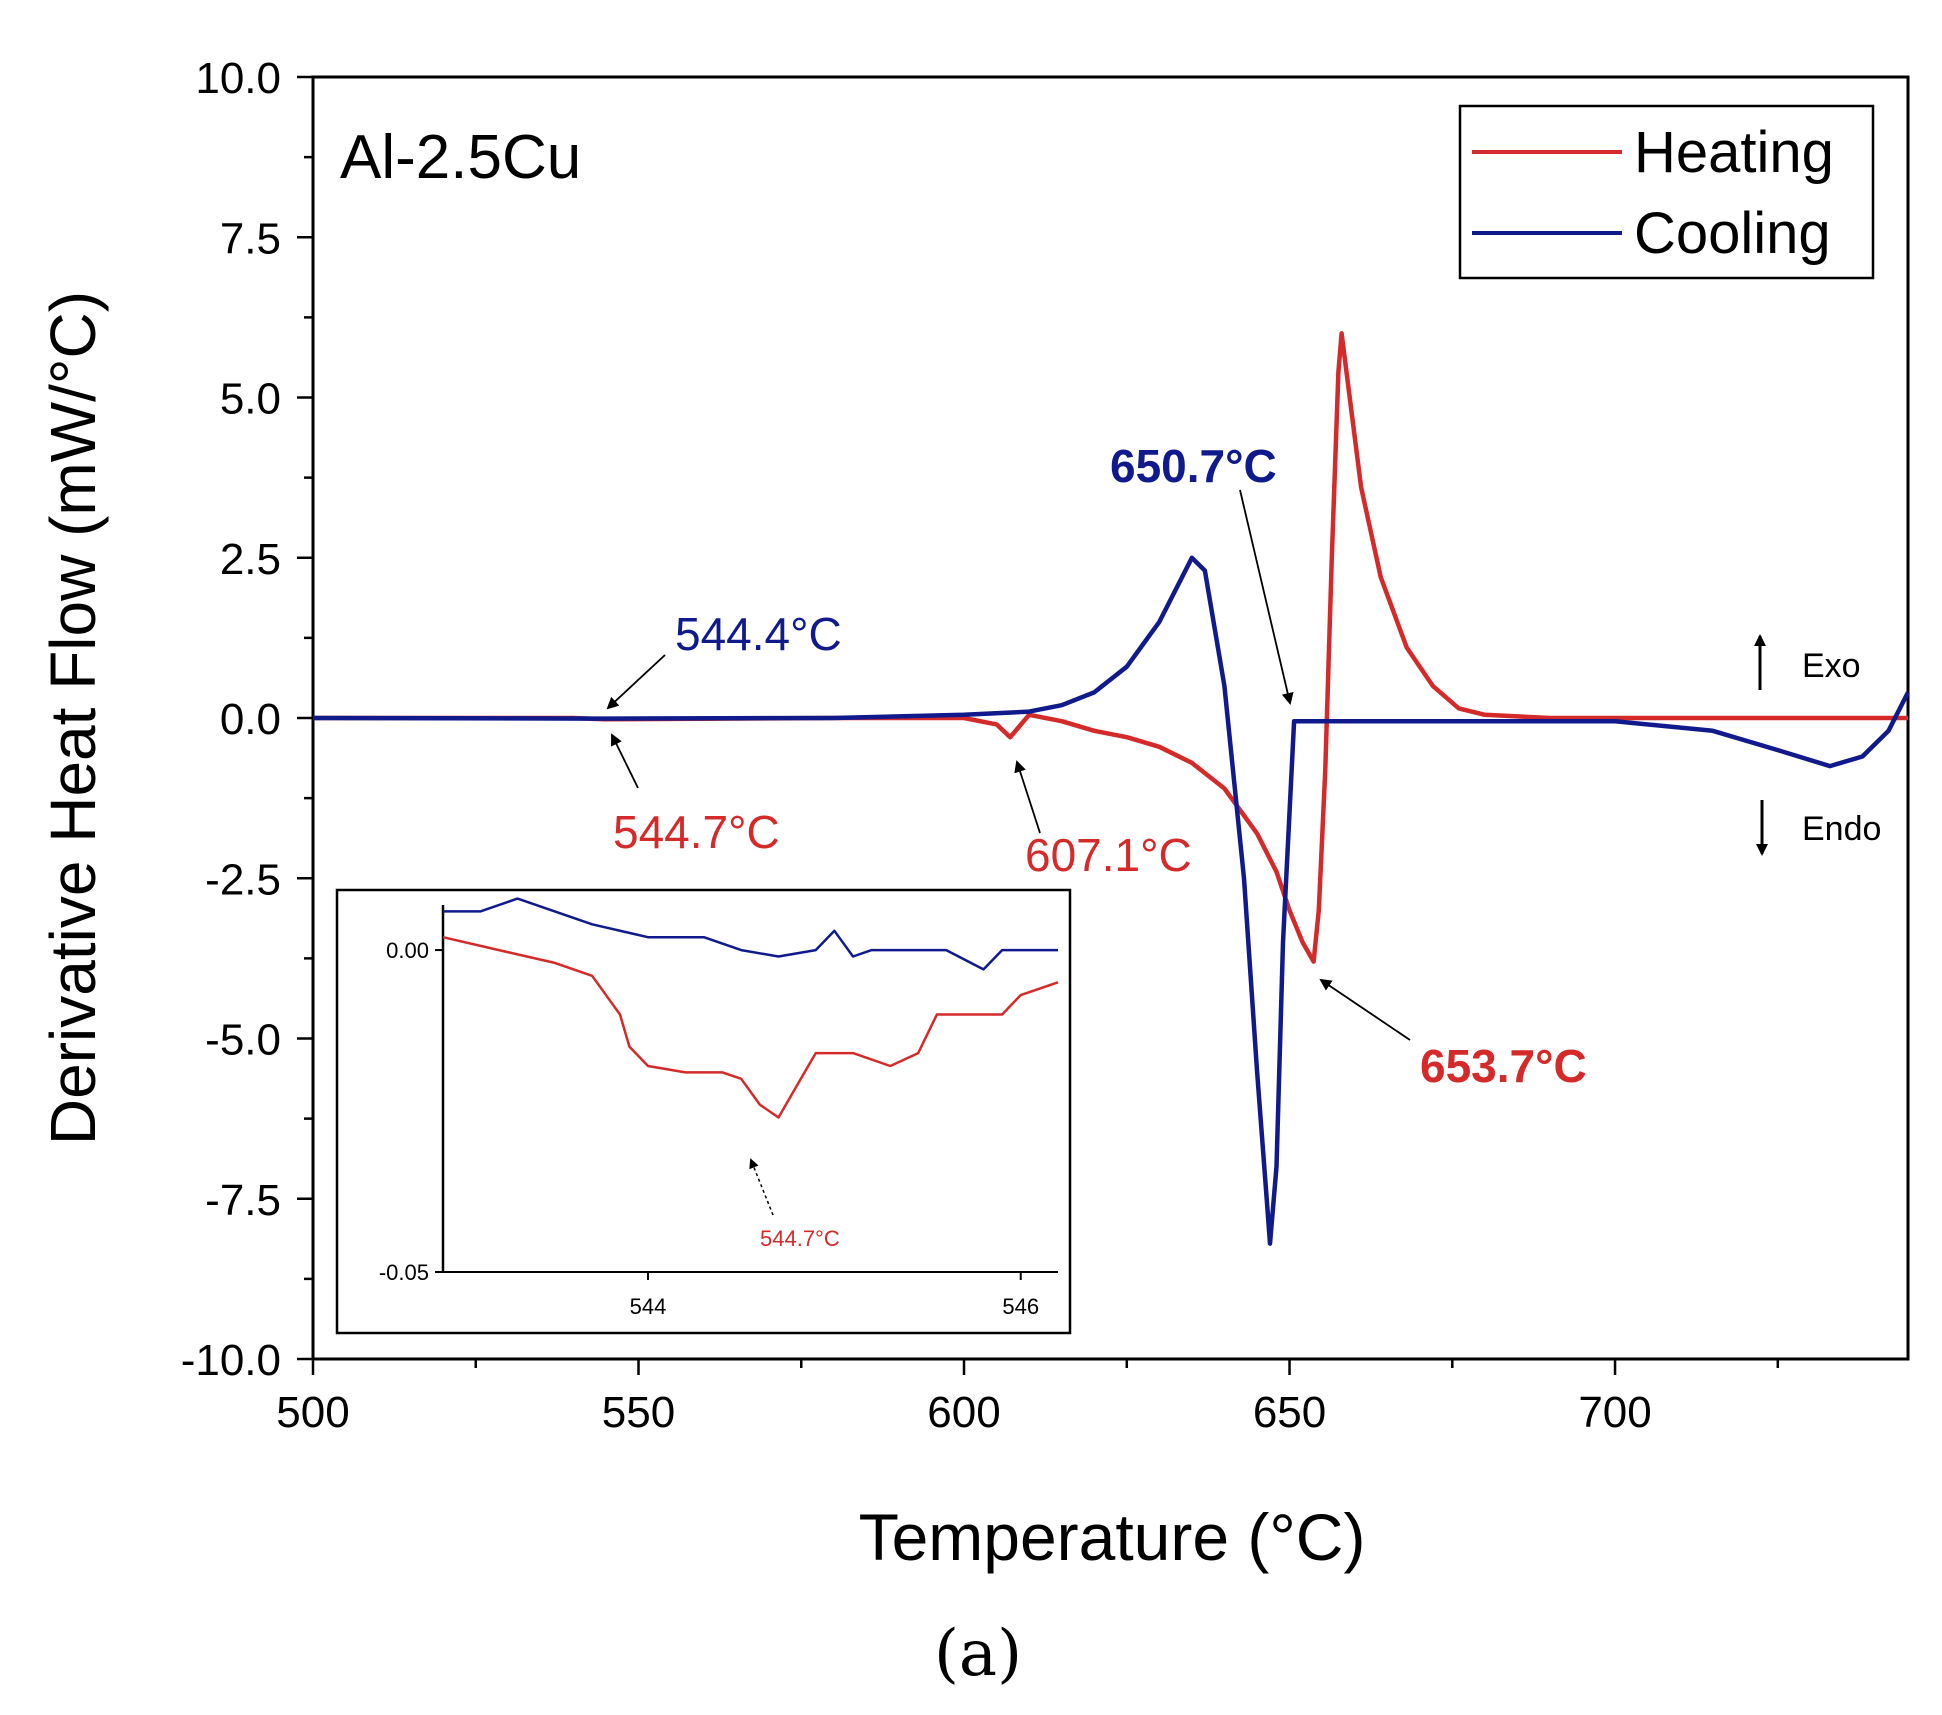 The height and width of the screenshot is (1715, 1942). What do you see at coordinates (963, 1412) in the screenshot?
I see `x-tick-label: 600` at bounding box center [963, 1412].